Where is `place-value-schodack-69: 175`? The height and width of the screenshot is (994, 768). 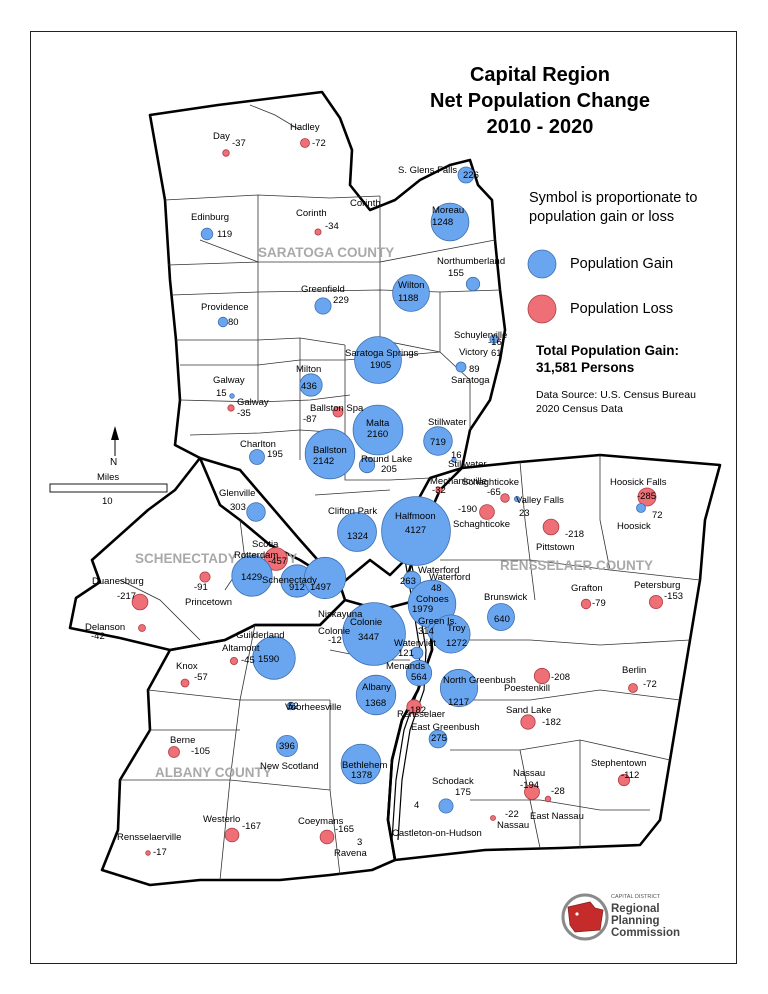 place-value-schodack-69: 175 is located at coordinates (463, 792).